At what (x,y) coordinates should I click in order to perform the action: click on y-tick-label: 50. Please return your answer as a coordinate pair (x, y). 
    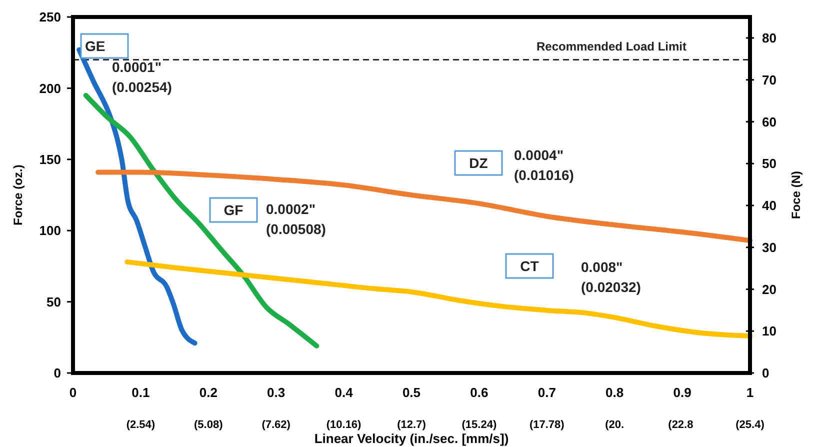
    Looking at the image, I should click on (53, 302).